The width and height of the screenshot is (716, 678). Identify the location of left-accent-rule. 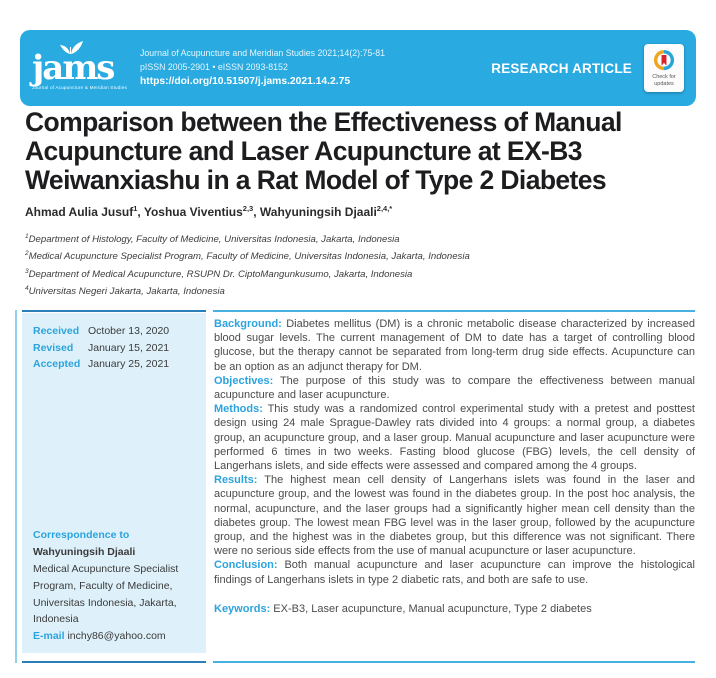
(16, 486).